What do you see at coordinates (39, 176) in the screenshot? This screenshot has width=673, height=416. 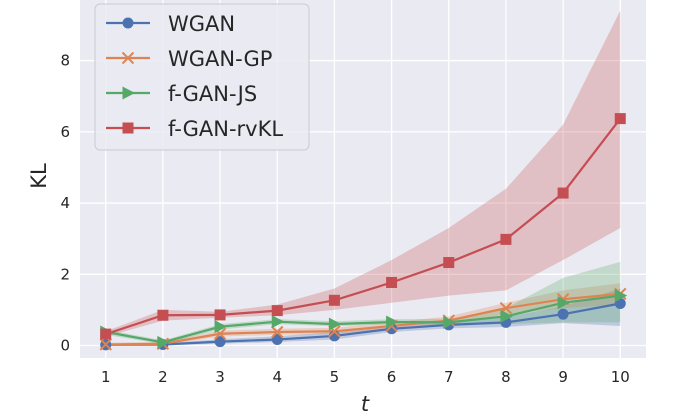 I see `y-axis-label: KL` at bounding box center [39, 176].